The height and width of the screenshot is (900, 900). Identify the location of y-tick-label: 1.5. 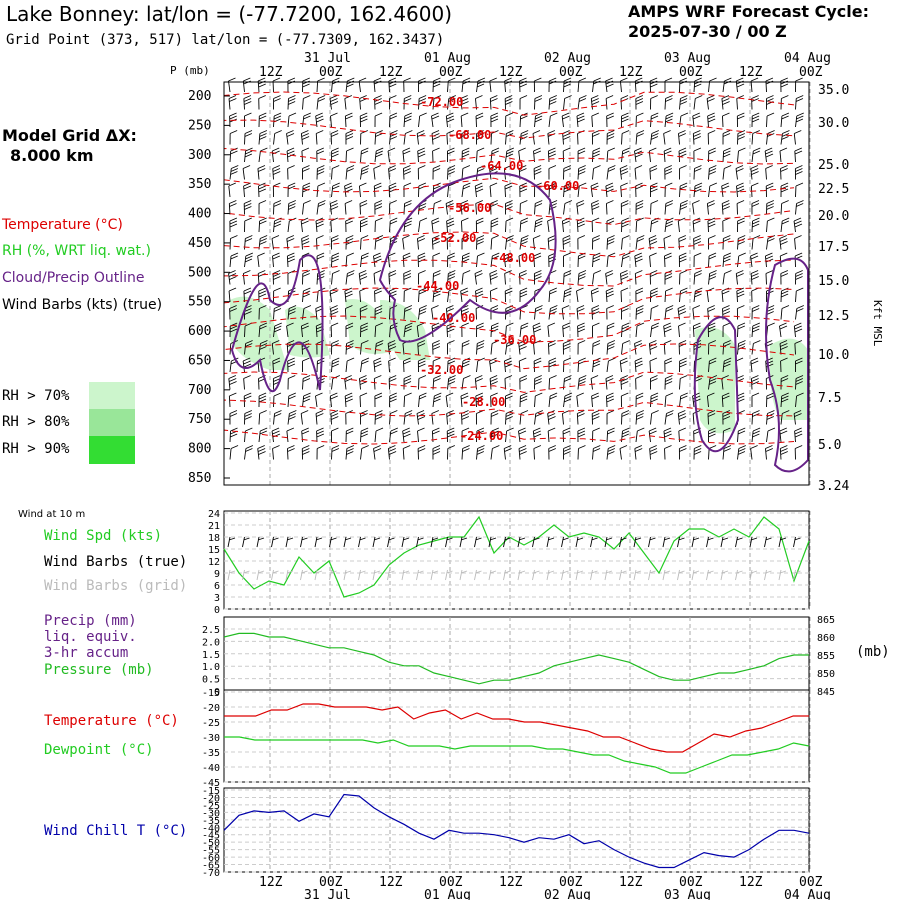
(211, 655).